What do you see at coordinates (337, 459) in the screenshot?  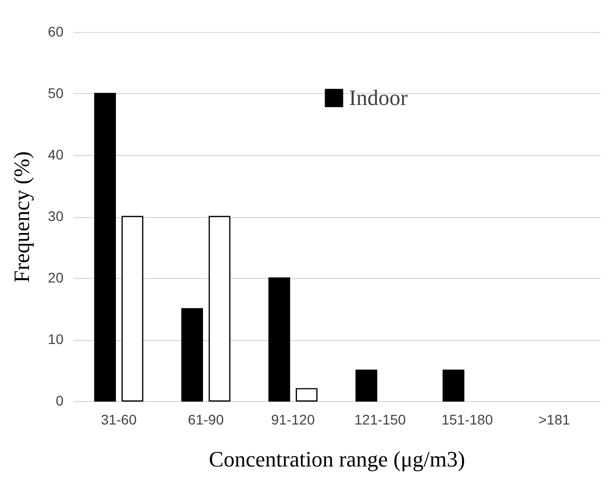 I see `x-axis-title: Concentration range (μg/m3)` at bounding box center [337, 459].